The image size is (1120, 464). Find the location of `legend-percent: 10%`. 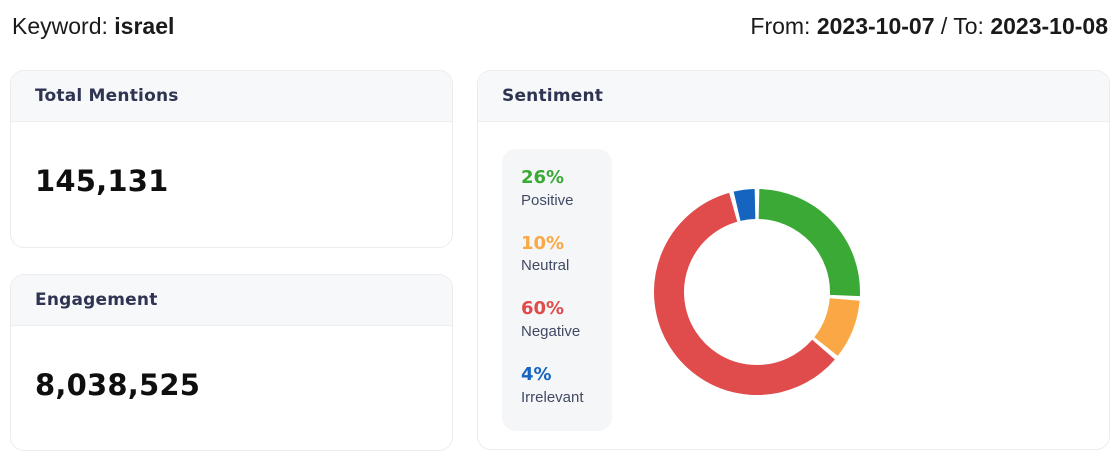

legend-percent: 10% is located at coordinates (543, 243).